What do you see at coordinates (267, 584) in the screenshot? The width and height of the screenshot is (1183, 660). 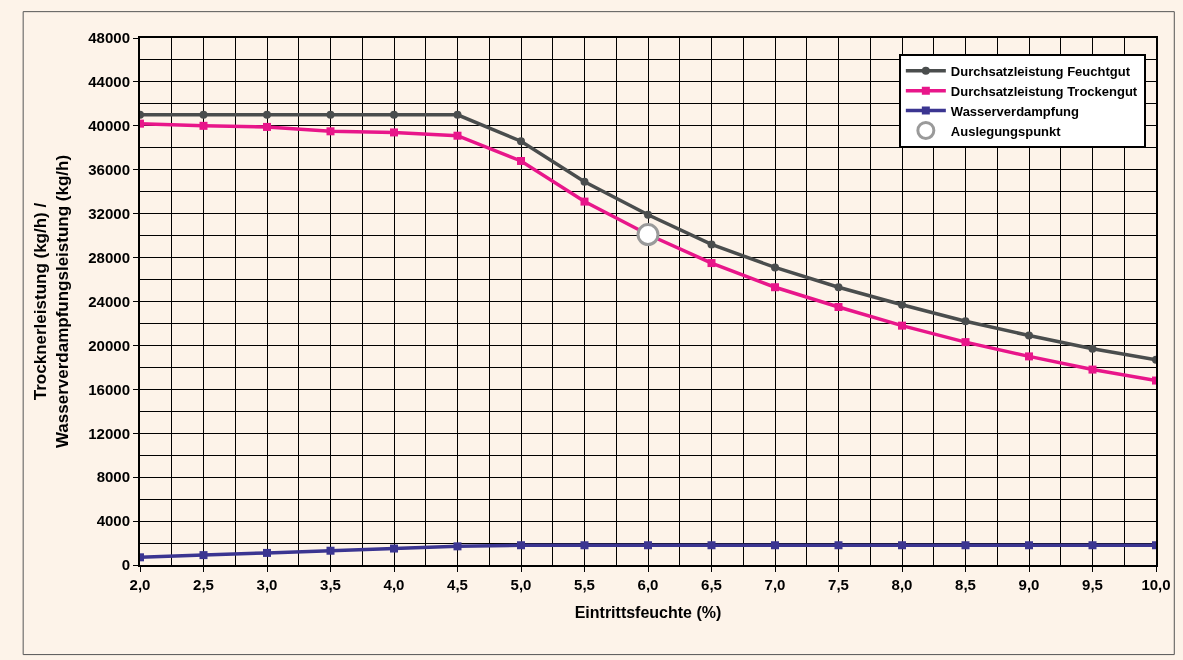 I see `x-tick-label: 3,0` at bounding box center [267, 584].